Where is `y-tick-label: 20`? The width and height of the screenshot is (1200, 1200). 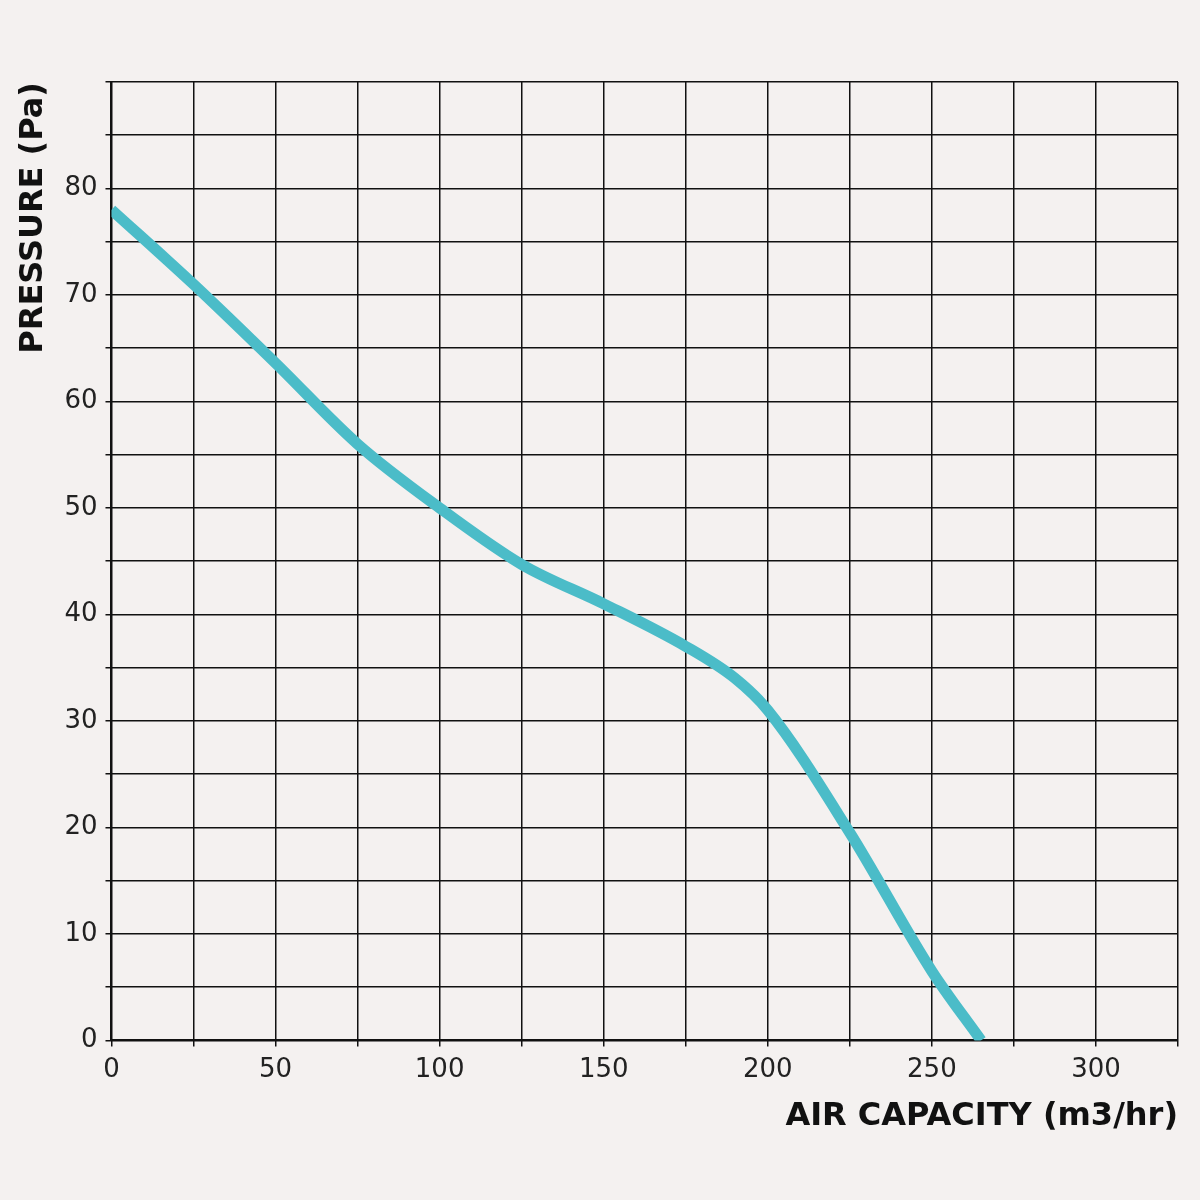
y-tick-label: 20 is located at coordinates (81, 825).